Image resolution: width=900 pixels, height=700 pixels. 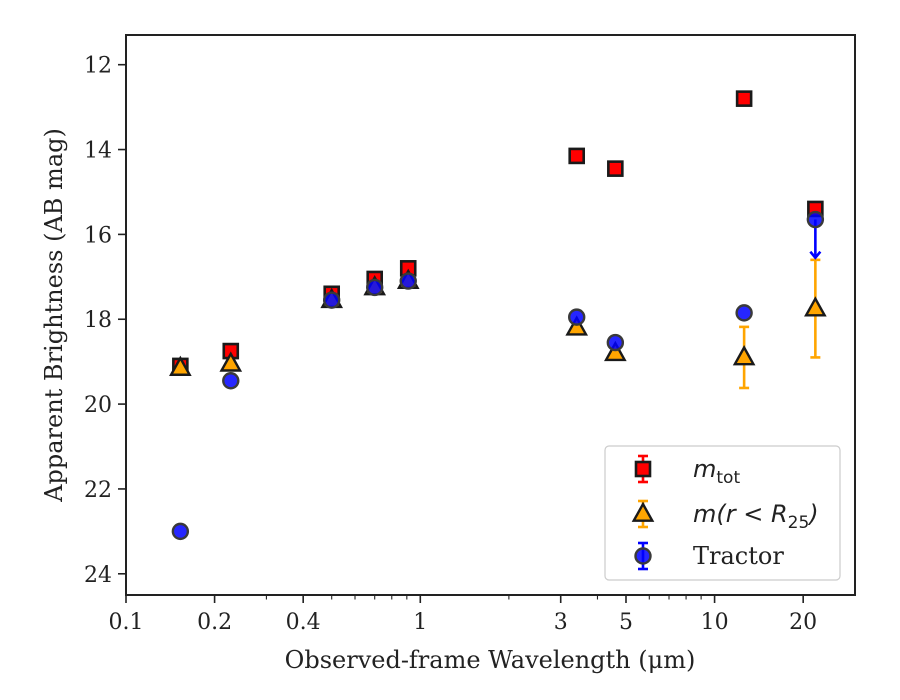 What do you see at coordinates (626, 622) in the screenshot?
I see `x-tick-label: 5` at bounding box center [626, 622].